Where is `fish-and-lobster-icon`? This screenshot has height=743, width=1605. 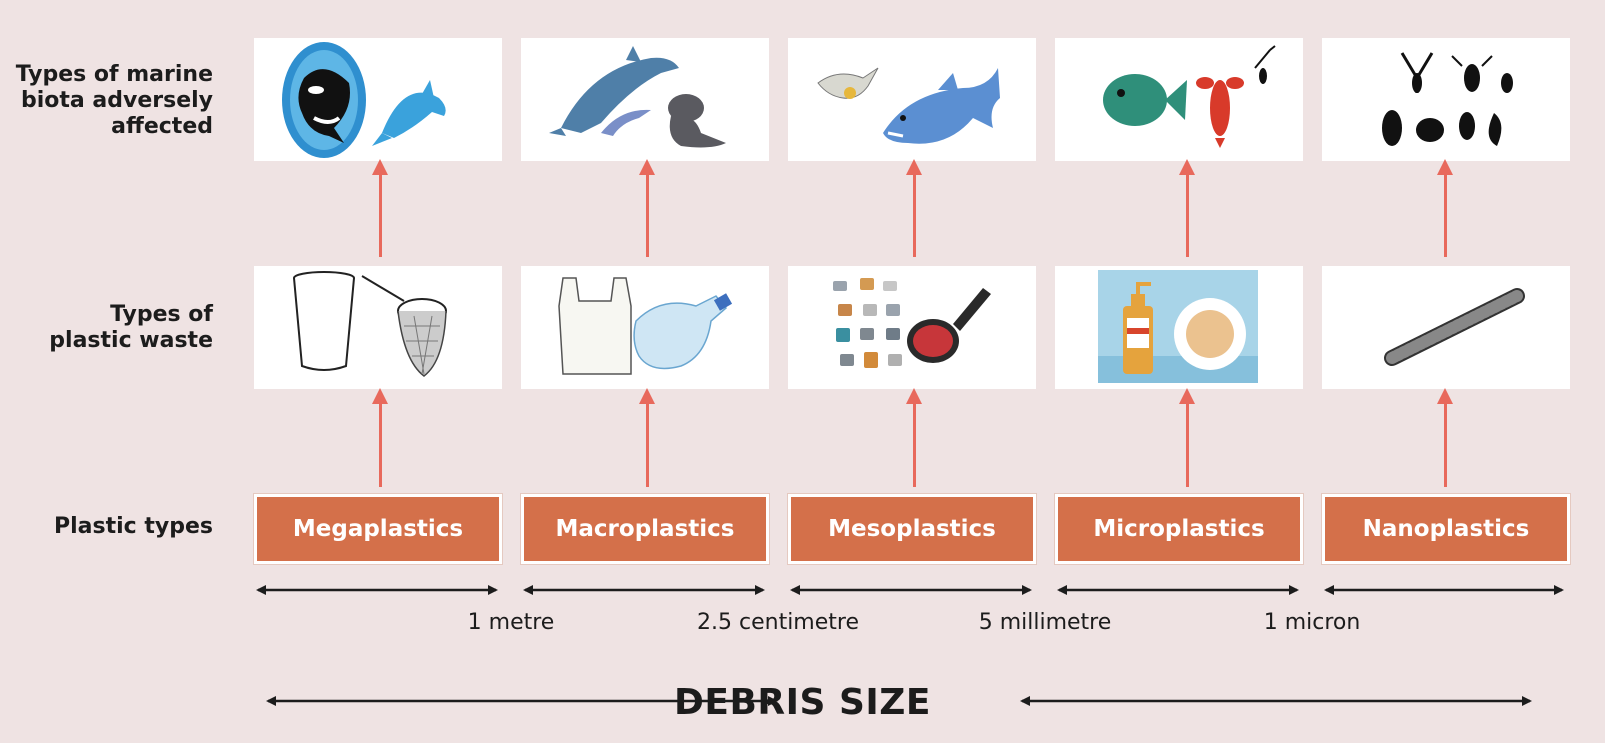
fish-and-lobster-icon is located at coordinates (1189, 96).